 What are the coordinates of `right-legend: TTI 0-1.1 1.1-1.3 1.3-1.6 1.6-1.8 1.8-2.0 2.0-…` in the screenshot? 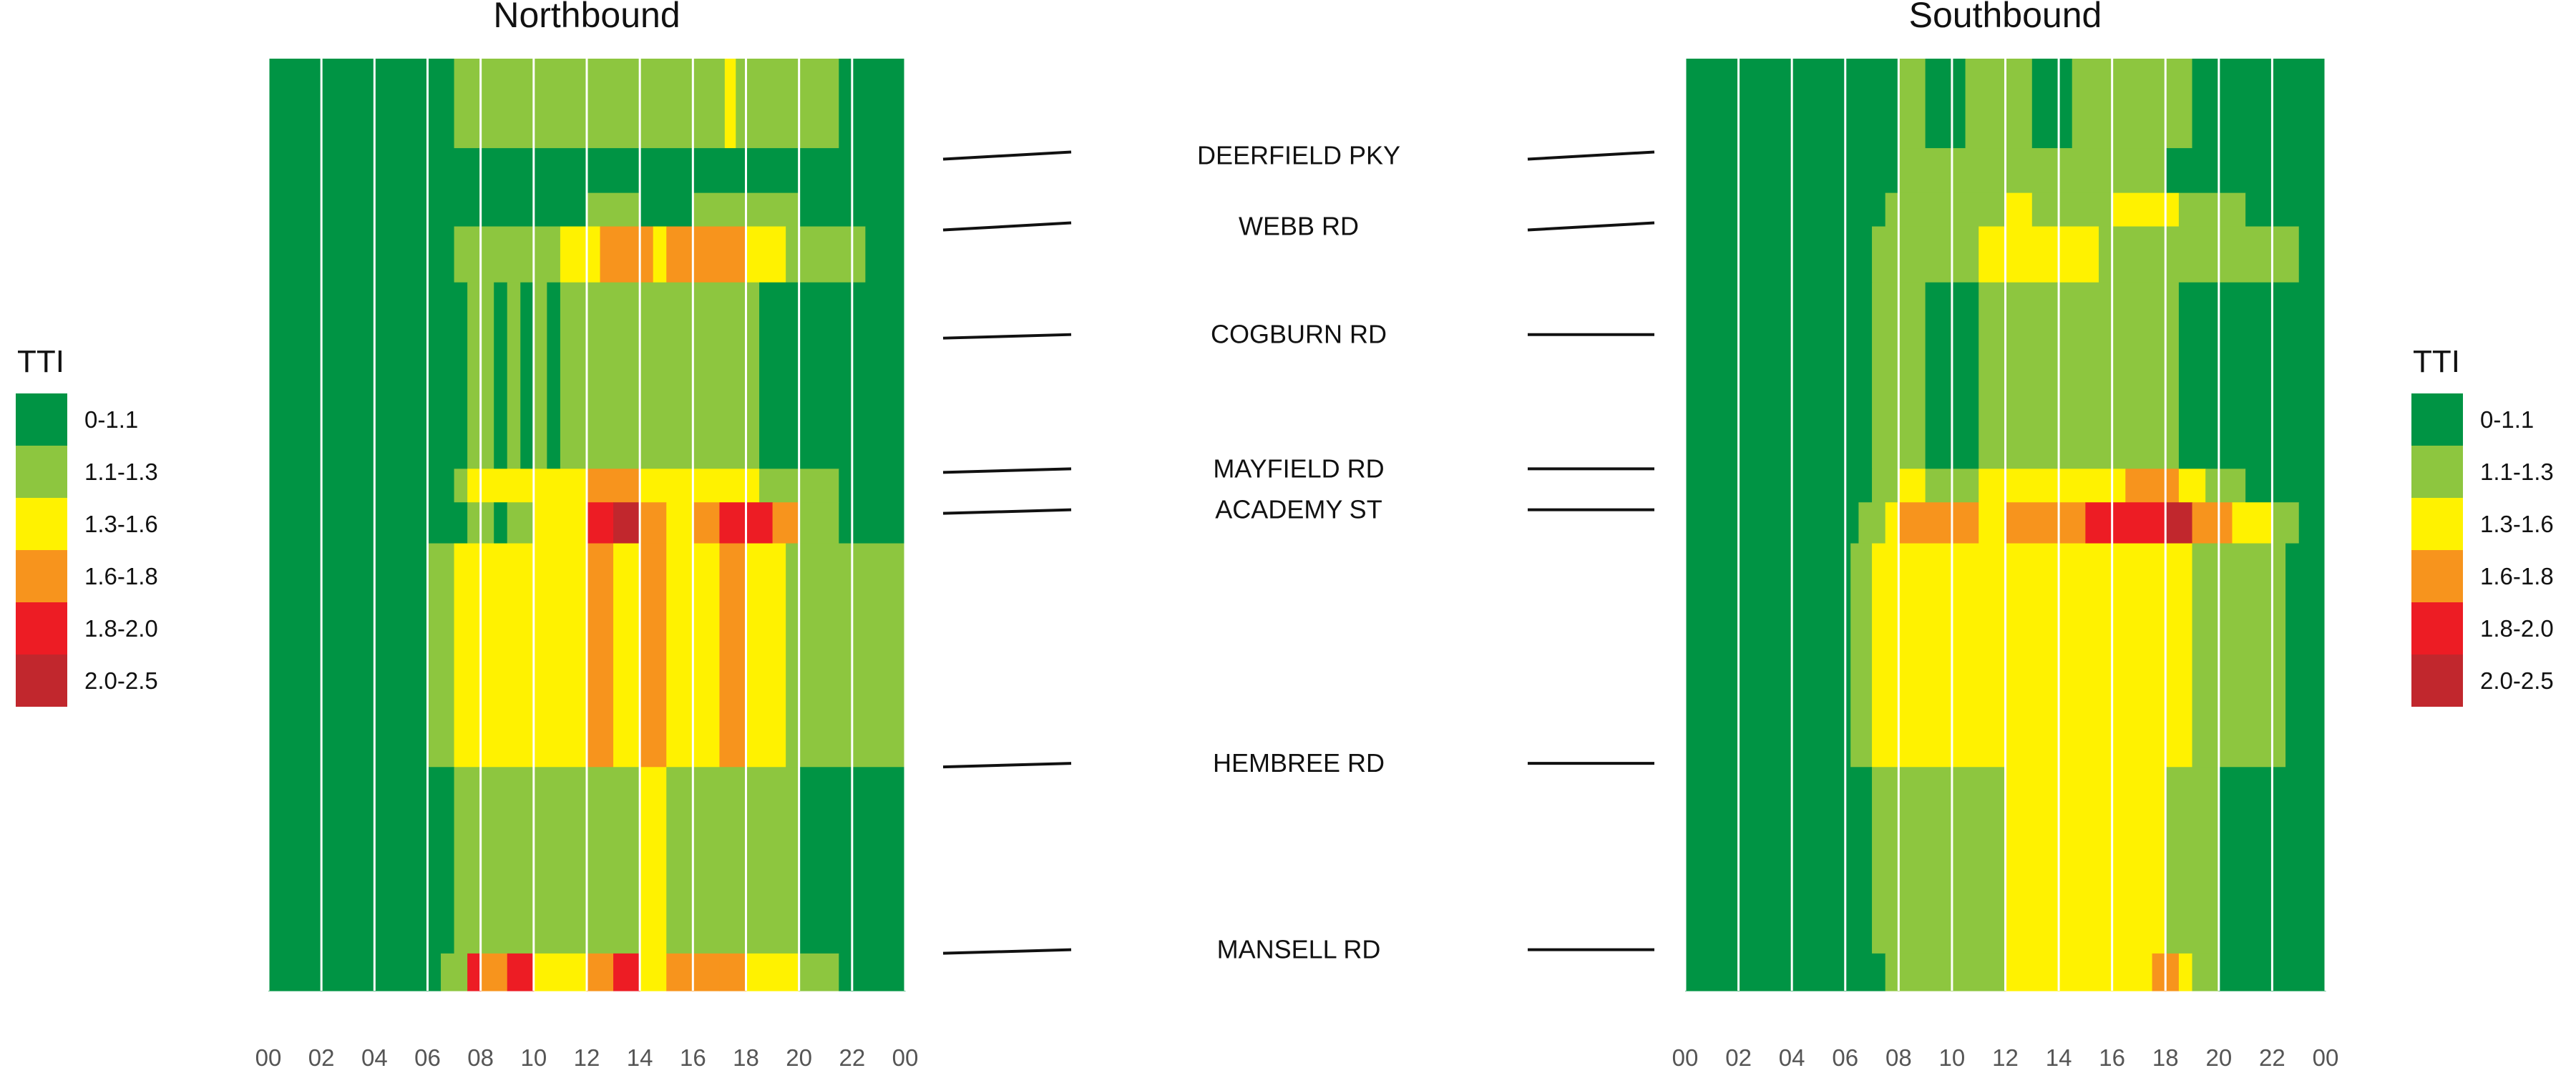 It's located at (2482, 525).